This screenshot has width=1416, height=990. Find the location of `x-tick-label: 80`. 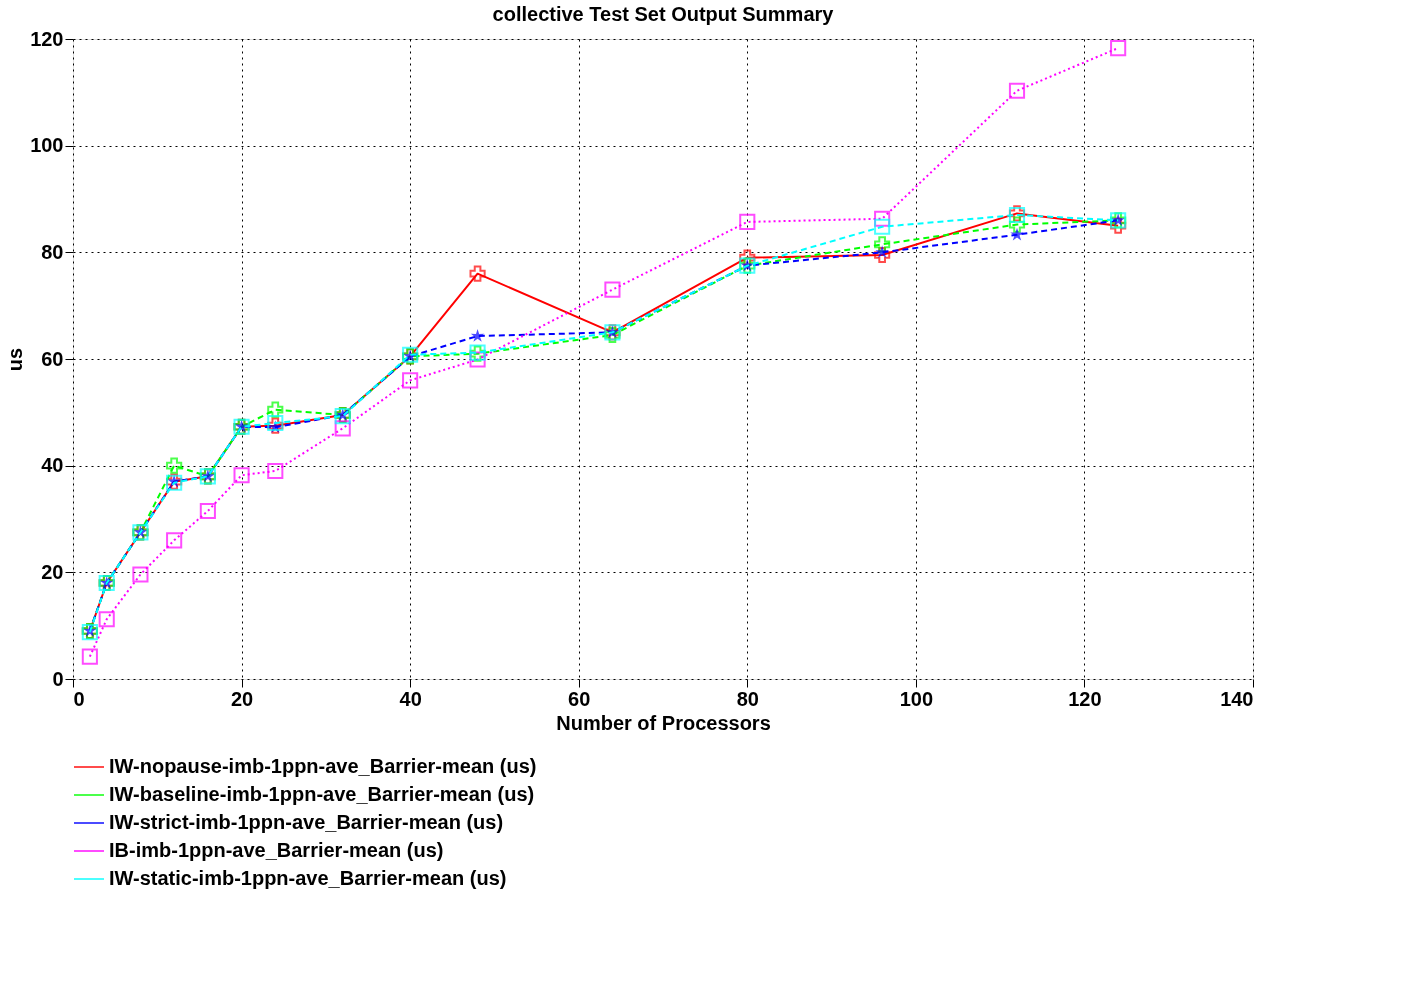

x-tick-label: 80 is located at coordinates (747, 698).